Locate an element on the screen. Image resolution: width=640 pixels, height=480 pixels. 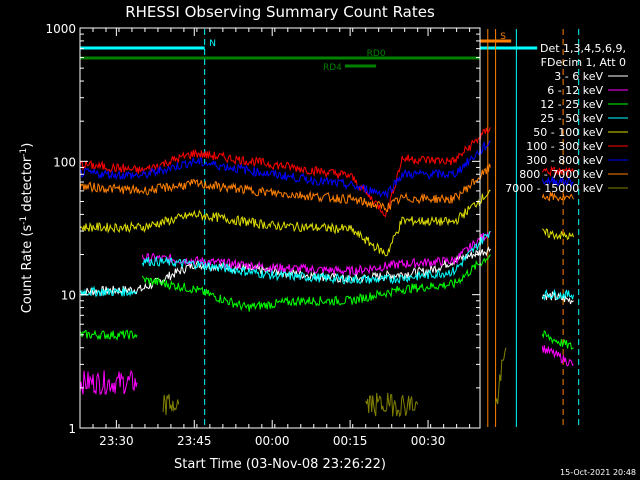
y-axis-label-sup1: -1 is located at coordinates (24, 220).